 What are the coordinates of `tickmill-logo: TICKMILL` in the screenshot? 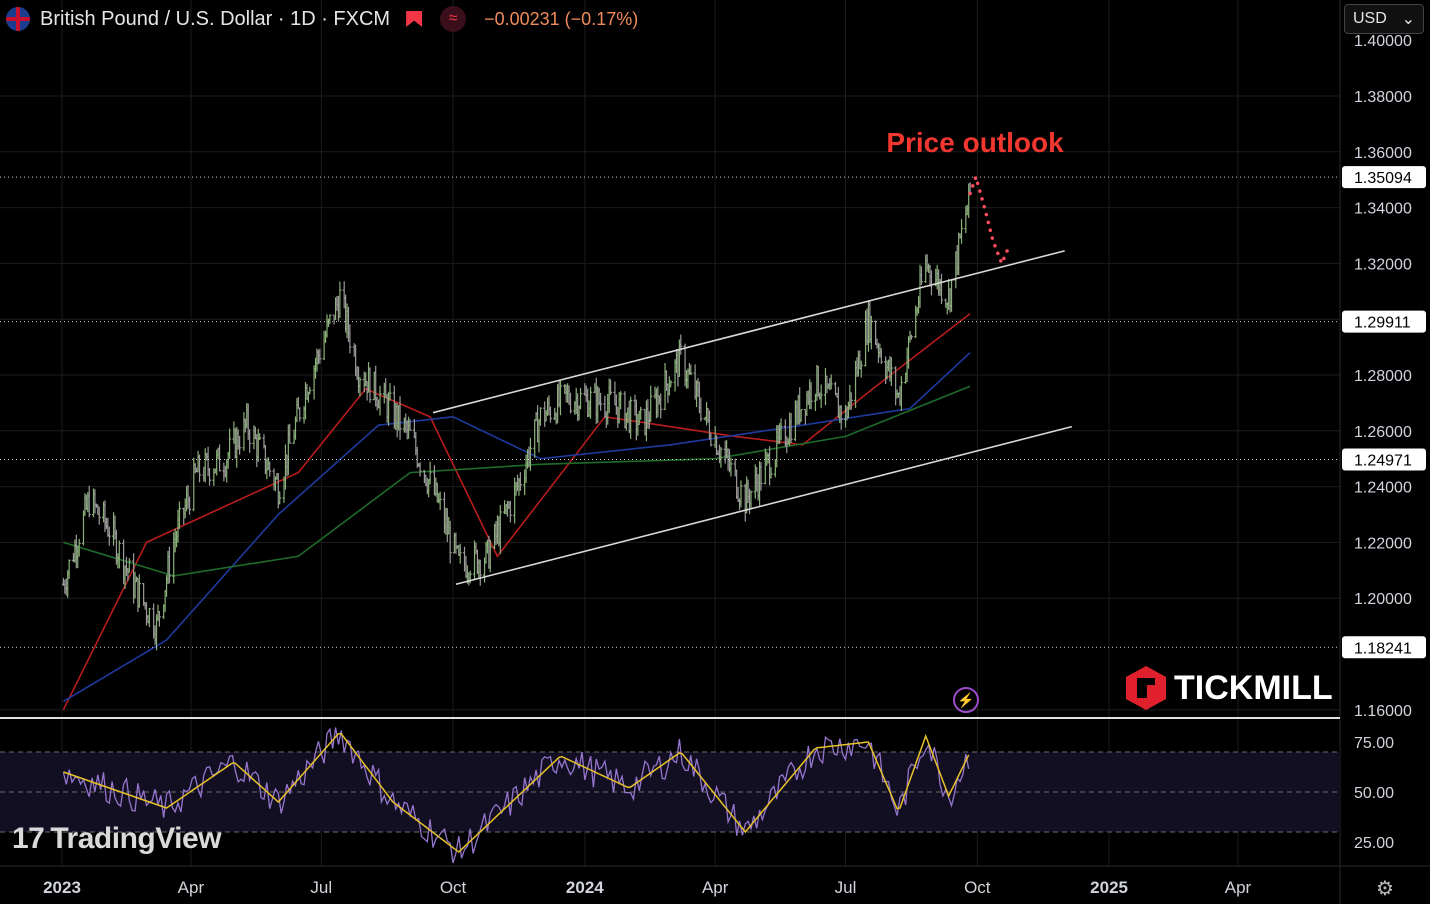 It's located at (1229, 688).